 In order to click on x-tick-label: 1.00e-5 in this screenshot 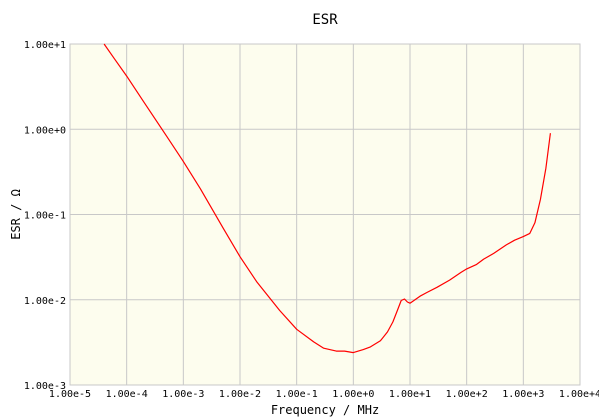, I will do `click(70, 394)`.